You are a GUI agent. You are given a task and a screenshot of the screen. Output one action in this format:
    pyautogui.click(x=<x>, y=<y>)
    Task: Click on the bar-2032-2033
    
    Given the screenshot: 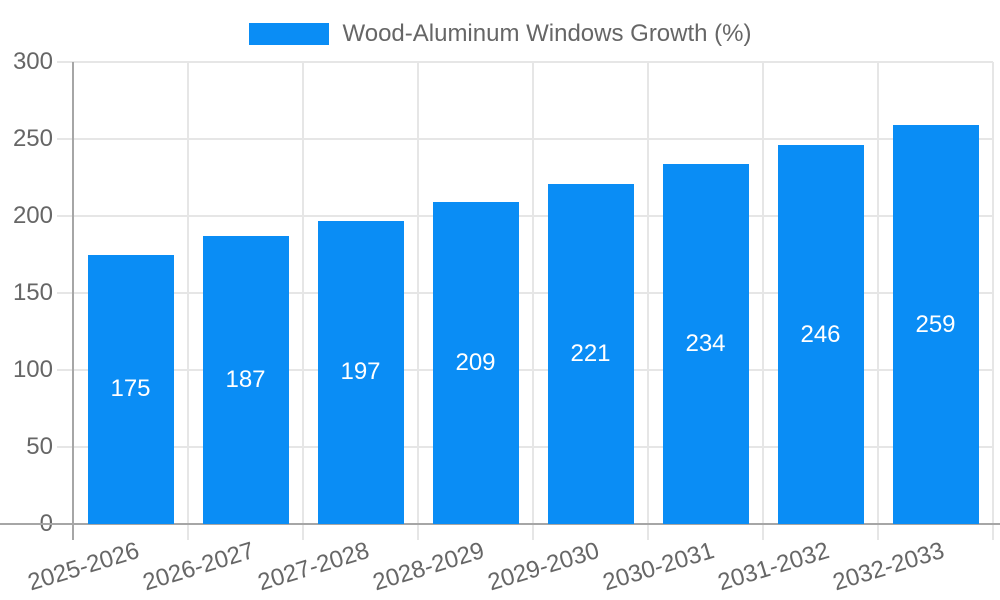 What is the action you would take?
    pyautogui.click(x=935, y=324)
    